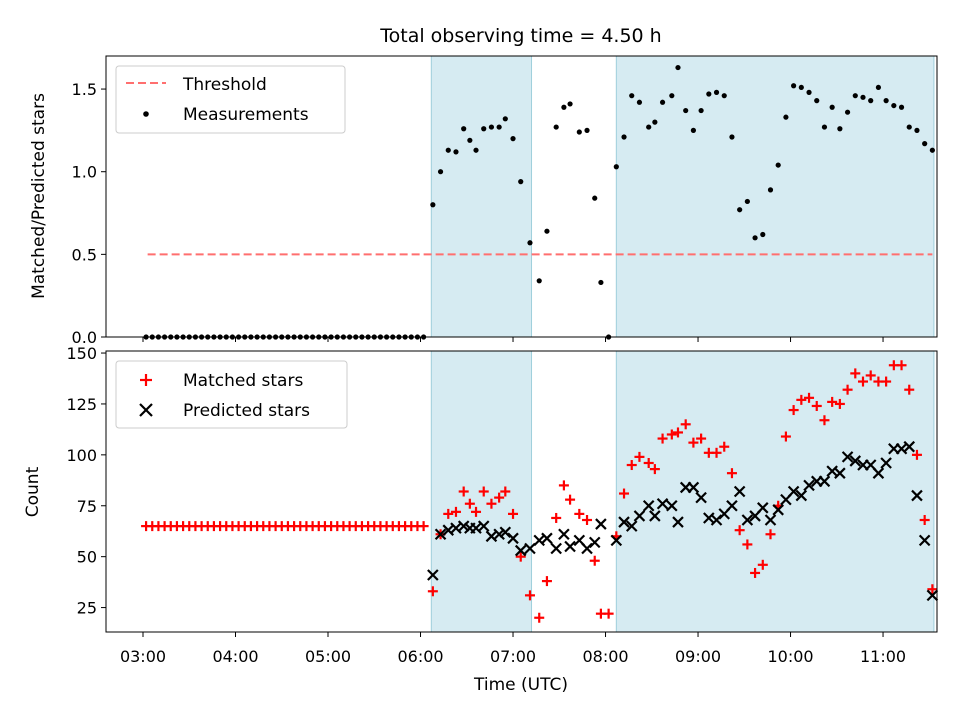  I want to click on x-tick-label: 09:00, so click(698, 656).